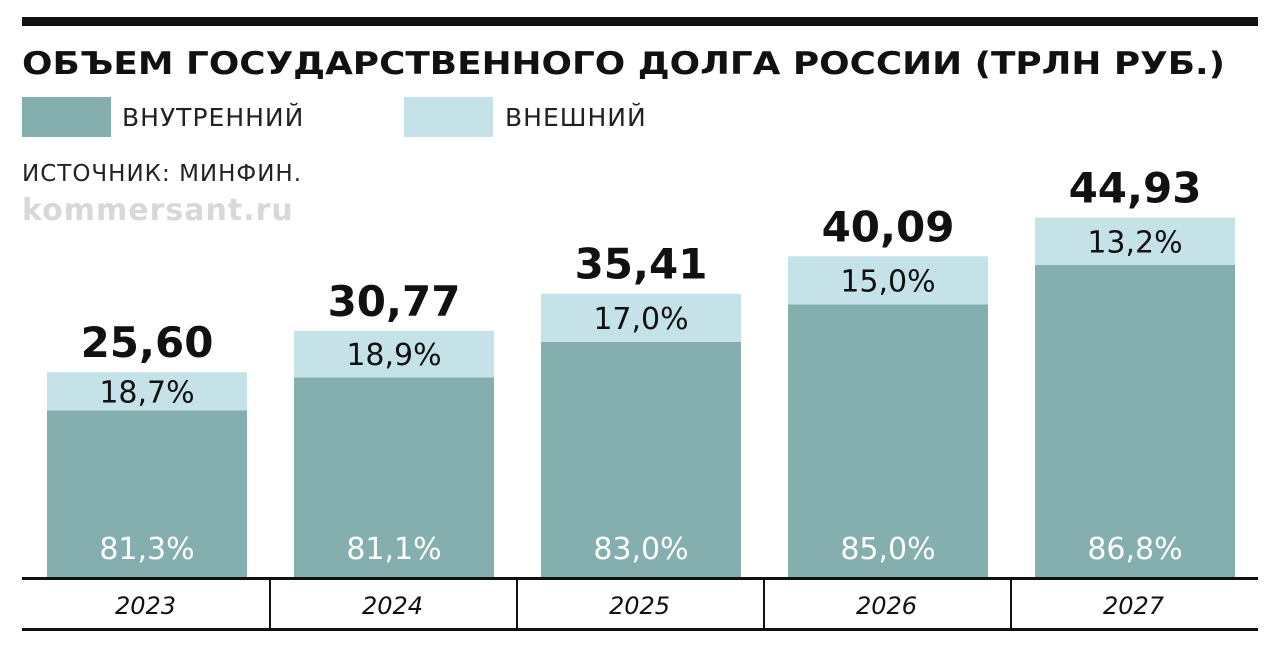  What do you see at coordinates (394, 477) in the screenshot?
I see `bar-domestic-2024` at bounding box center [394, 477].